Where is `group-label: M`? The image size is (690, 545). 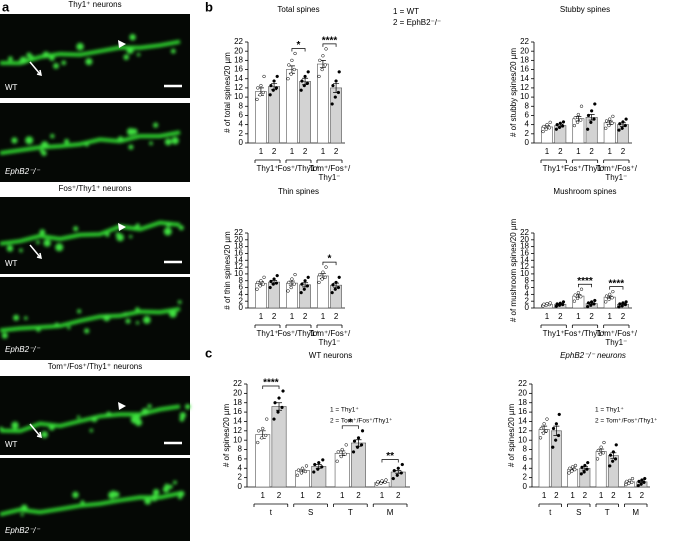 group-label: M is located at coordinates (635, 512).